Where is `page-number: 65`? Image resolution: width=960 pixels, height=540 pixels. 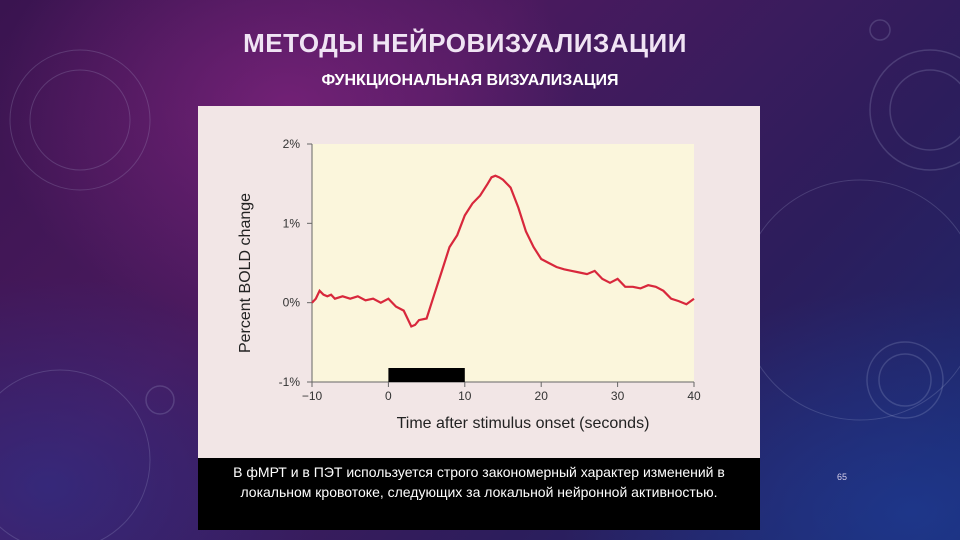
page-number: 65 is located at coordinates (841, 477).